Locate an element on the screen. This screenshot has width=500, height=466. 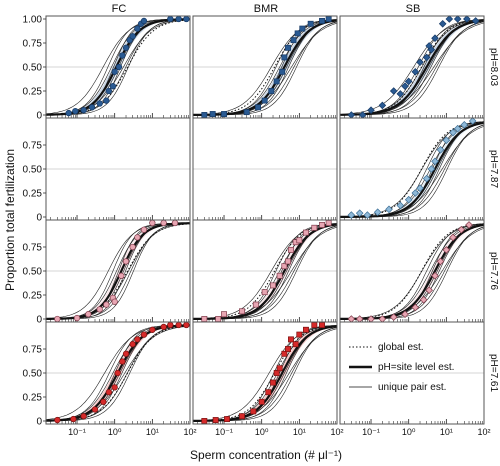
row-label-ph-7-87: pH=7.87 is located at coordinates (493, 169).